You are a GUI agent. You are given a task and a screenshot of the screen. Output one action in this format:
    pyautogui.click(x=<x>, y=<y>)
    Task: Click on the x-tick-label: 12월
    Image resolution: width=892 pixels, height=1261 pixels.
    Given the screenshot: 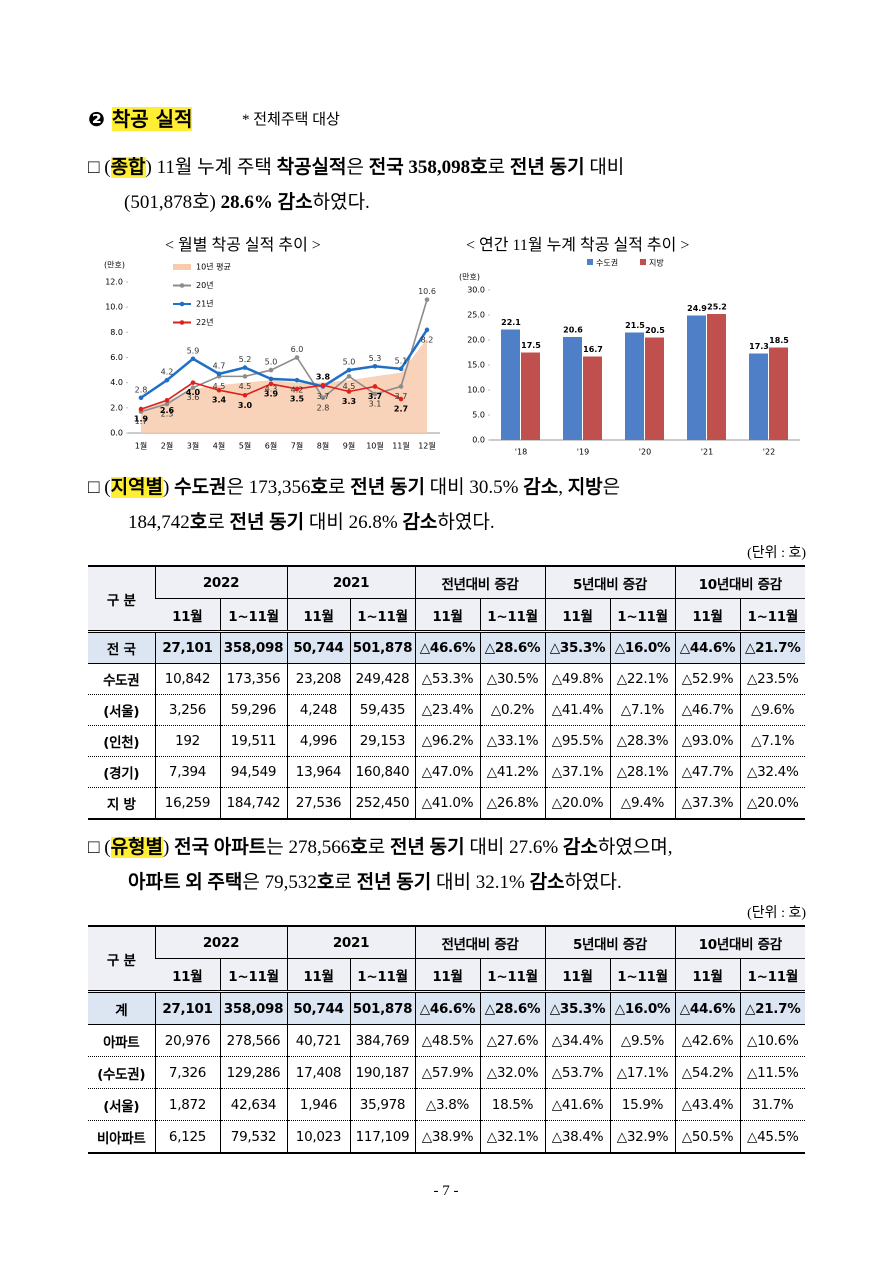 What is the action you would take?
    pyautogui.click(x=427, y=446)
    